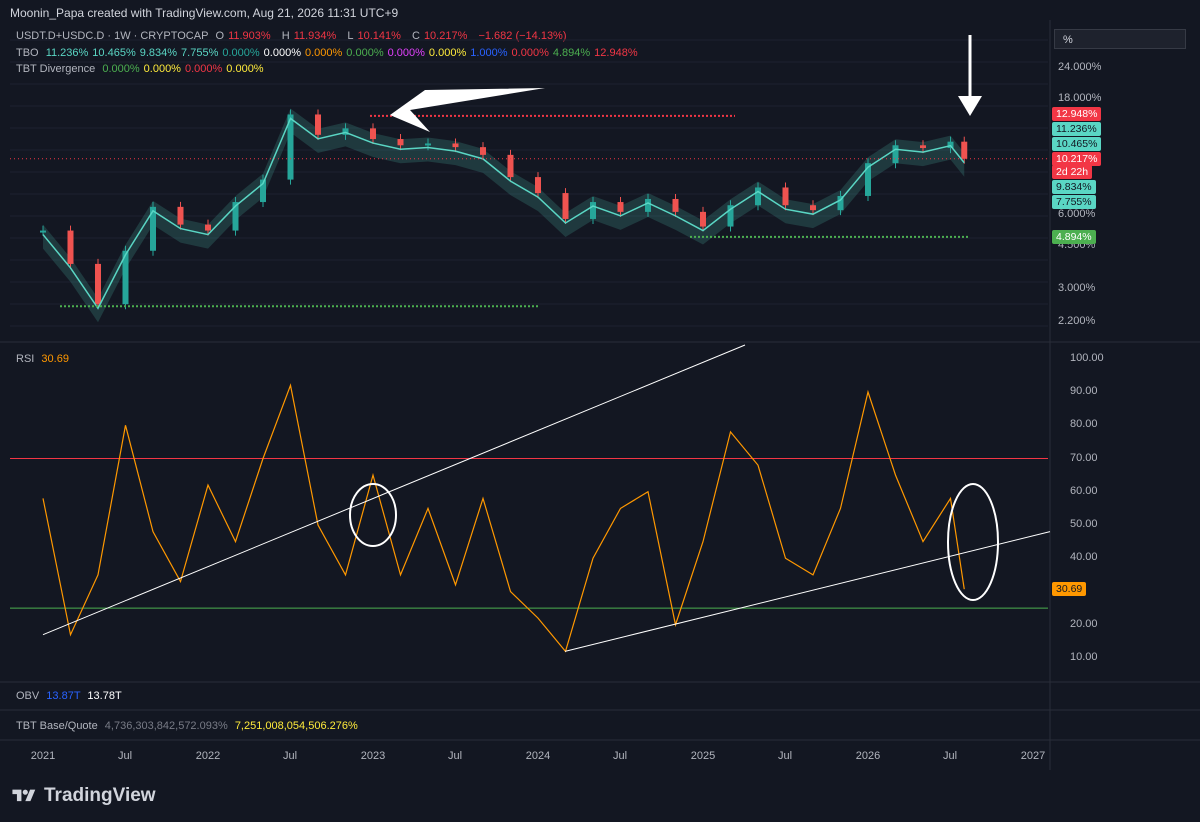 This screenshot has width=1200, height=822. What do you see at coordinates (365, 53) in the screenshot?
I see `tbo-value-7: 0.000%` at bounding box center [365, 53].